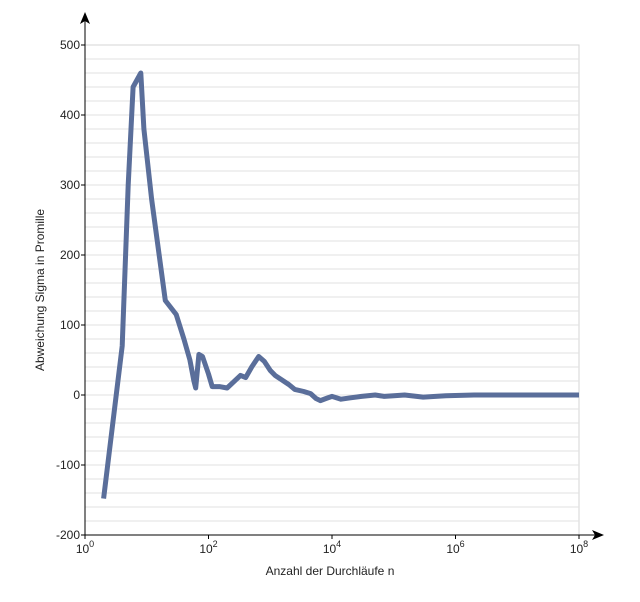  I want to click on x-axis-arrow, so click(598, 535).